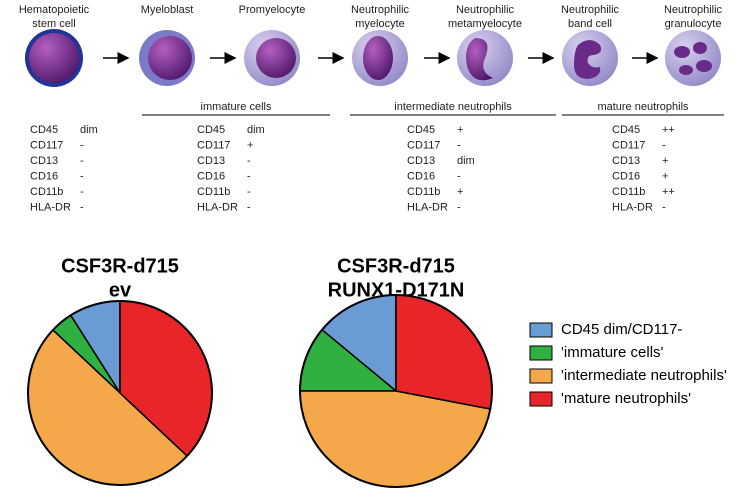  I want to click on group-label: mature neutrophils, so click(643, 107).